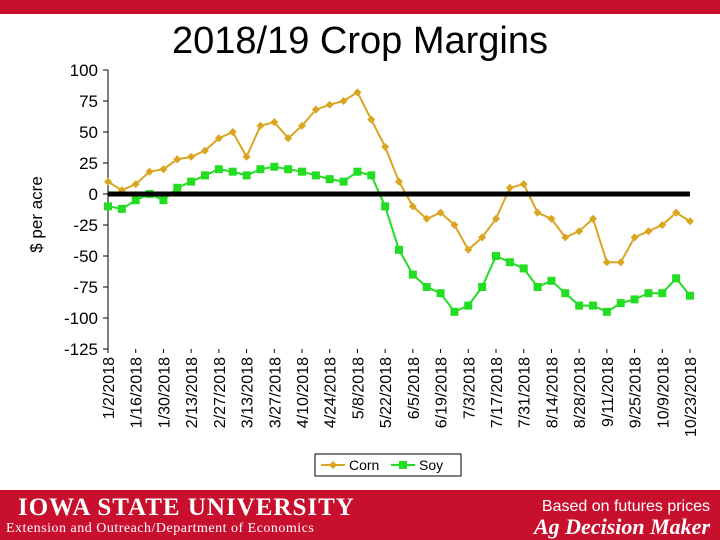 The height and width of the screenshot is (540, 720). I want to click on x-tick-label: 5/8/2018, so click(358, 388).